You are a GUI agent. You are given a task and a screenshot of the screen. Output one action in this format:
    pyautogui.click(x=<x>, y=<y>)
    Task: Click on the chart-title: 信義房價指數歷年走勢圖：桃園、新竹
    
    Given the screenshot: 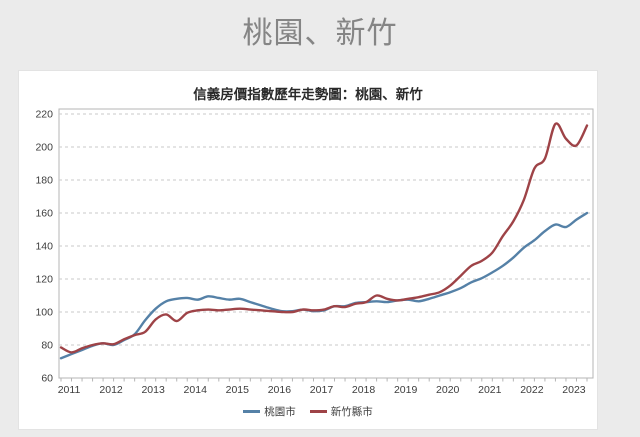 What is the action you would take?
    pyautogui.click(x=308, y=94)
    